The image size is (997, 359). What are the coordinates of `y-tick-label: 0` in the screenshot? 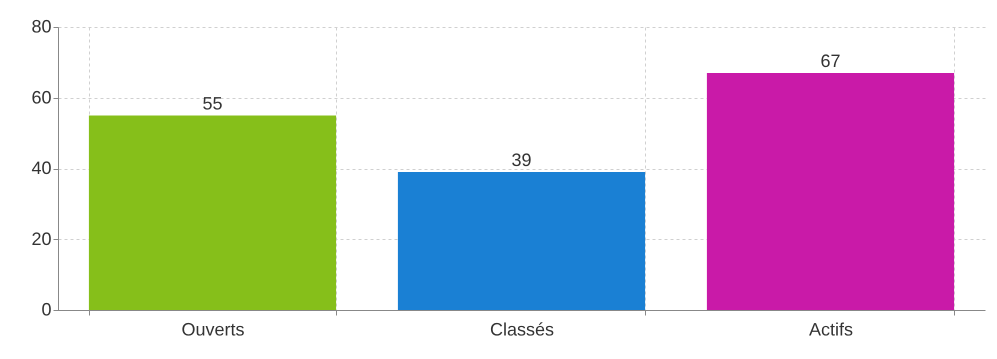 It's located at (46, 310).